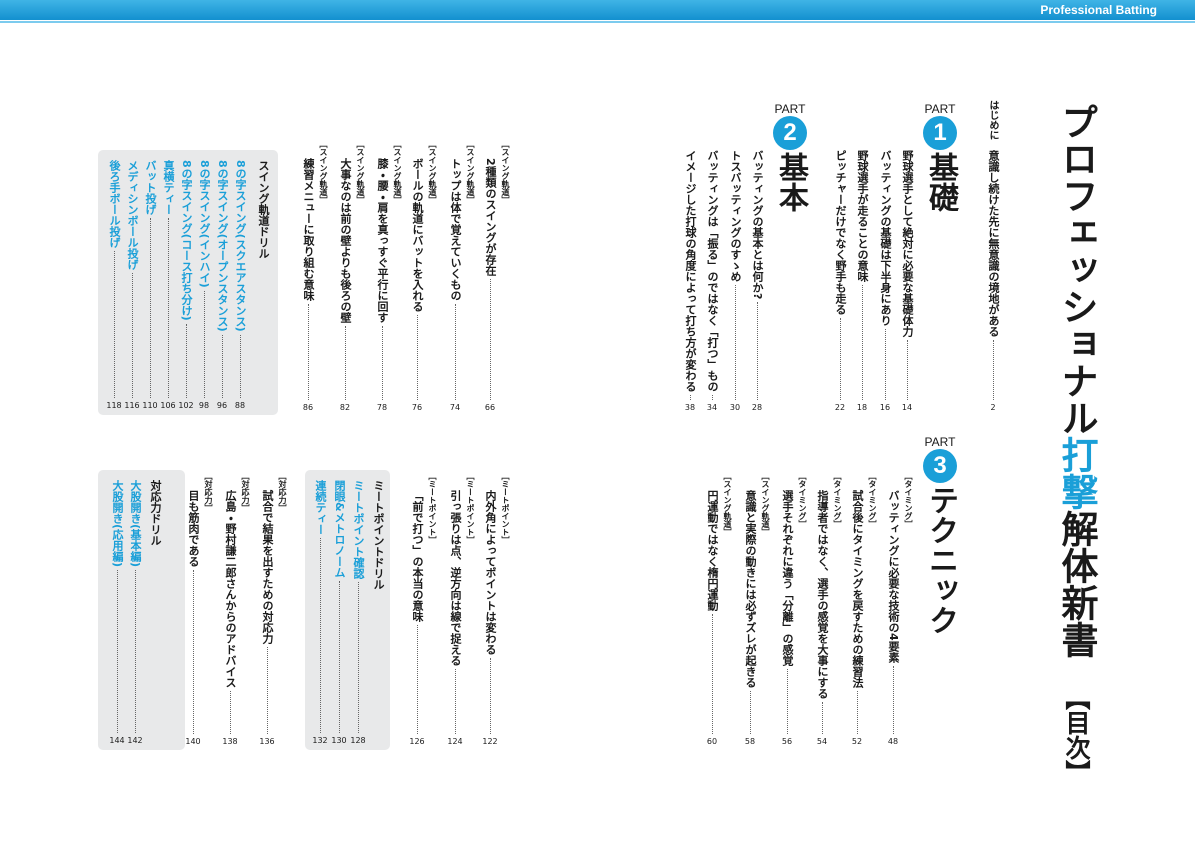 The height and width of the screenshot is (852, 1195). Describe the element at coordinates (872, 500) in the screenshot. I see `entry-tag: ［タイミング］` at that location.